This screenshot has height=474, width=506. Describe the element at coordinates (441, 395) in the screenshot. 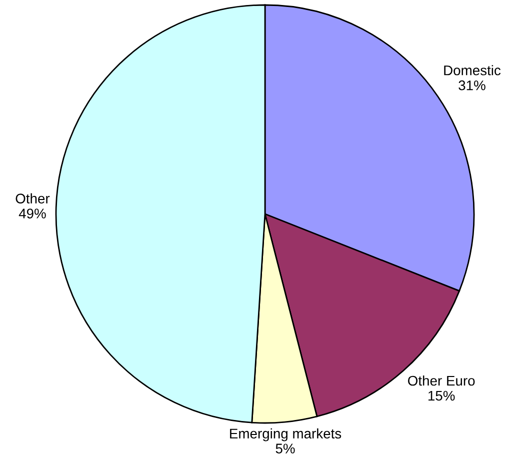

I see `data-label: 15%` at that location.